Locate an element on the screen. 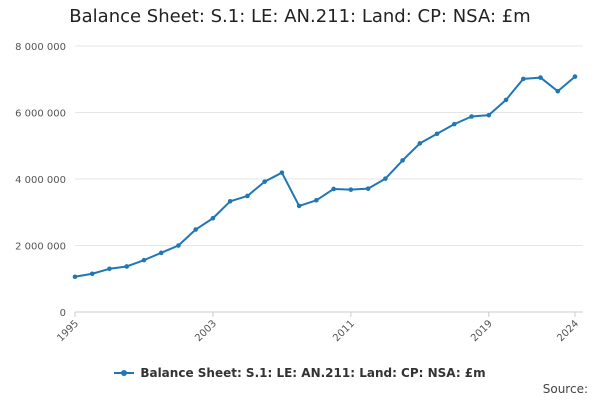  y-tick-label: 0 is located at coordinates (63, 313).